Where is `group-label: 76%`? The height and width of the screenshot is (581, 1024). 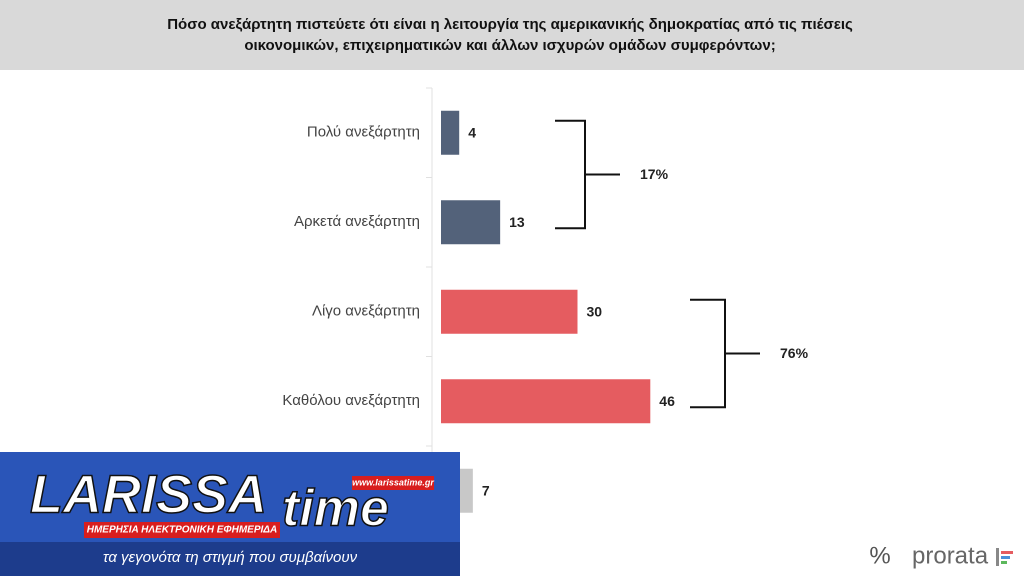 group-label: 76% is located at coordinates (794, 353).